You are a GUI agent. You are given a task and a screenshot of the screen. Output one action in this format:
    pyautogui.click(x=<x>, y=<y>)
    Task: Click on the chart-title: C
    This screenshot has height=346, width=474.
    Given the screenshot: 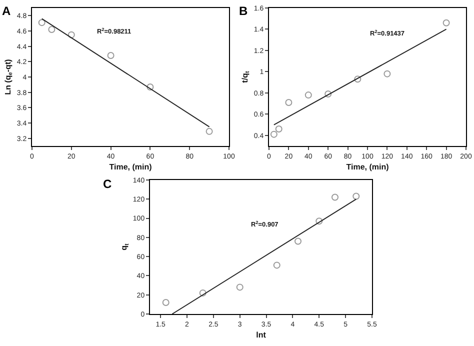 What is the action you would take?
    pyautogui.click(x=107, y=184)
    